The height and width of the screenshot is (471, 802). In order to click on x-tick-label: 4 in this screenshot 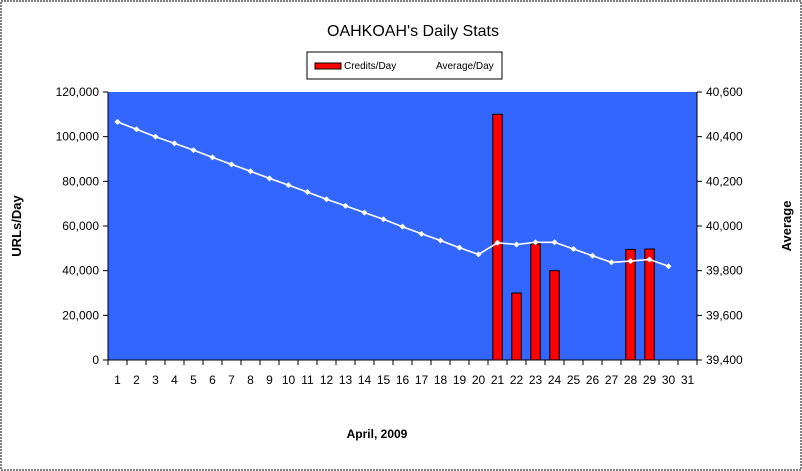, I will do `click(174, 380)`.